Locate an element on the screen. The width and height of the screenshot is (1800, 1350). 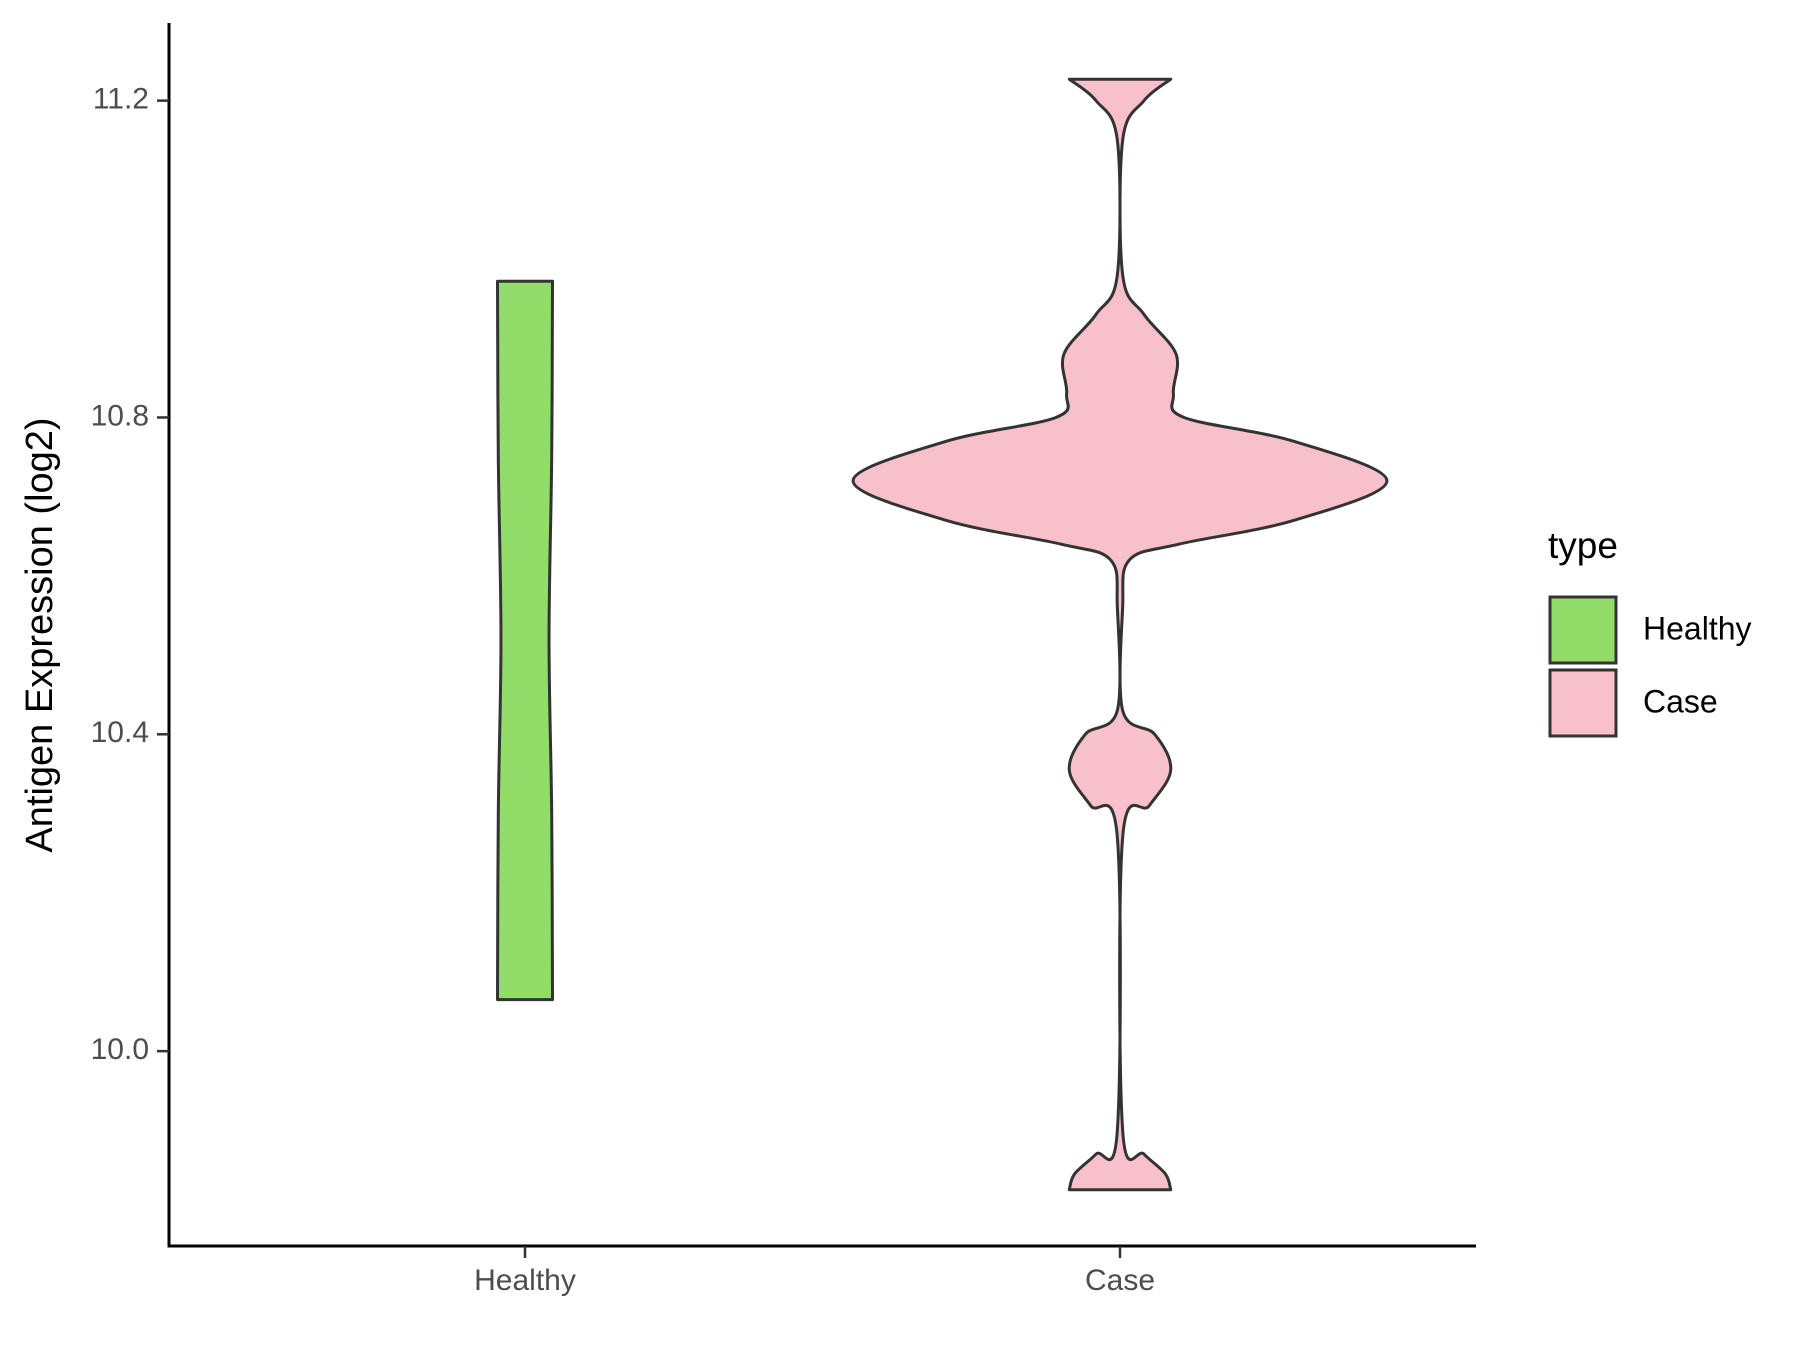
x-tick-label: Case is located at coordinates (1120, 1280).